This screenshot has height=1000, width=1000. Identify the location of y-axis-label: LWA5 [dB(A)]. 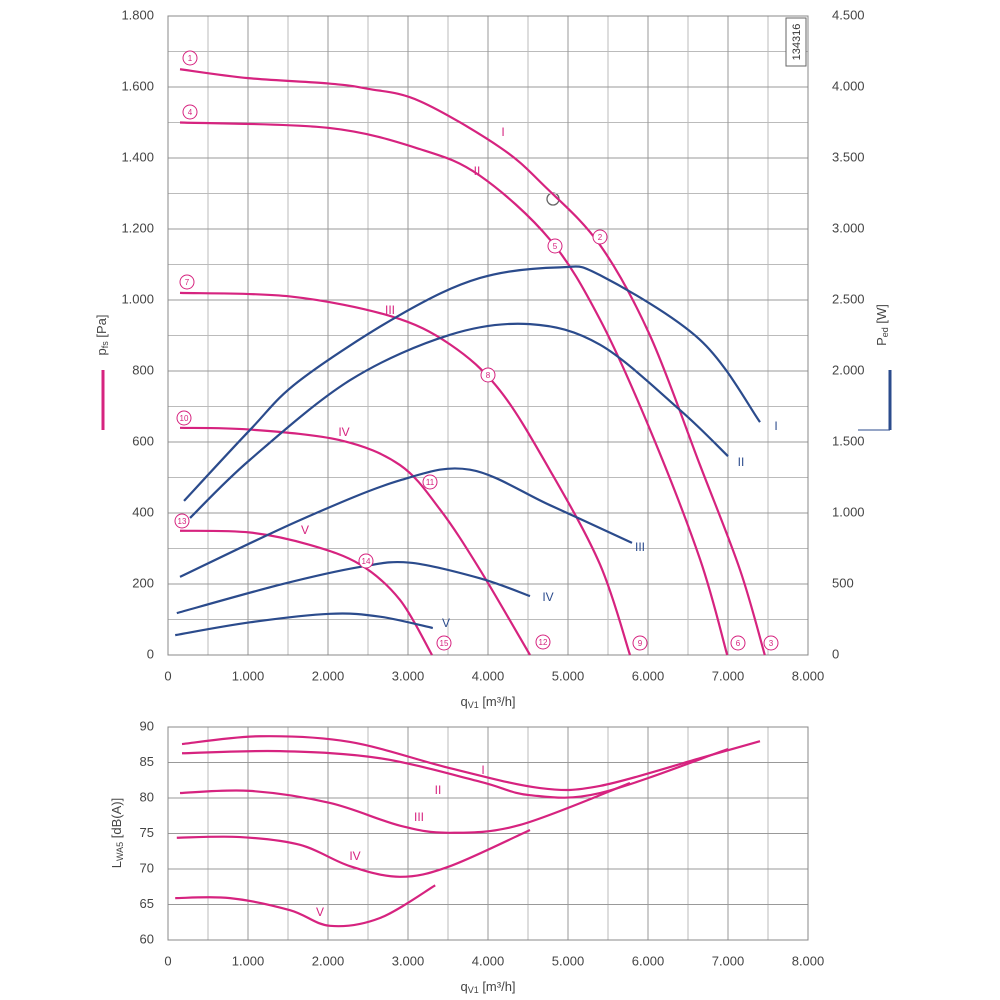
(117, 833).